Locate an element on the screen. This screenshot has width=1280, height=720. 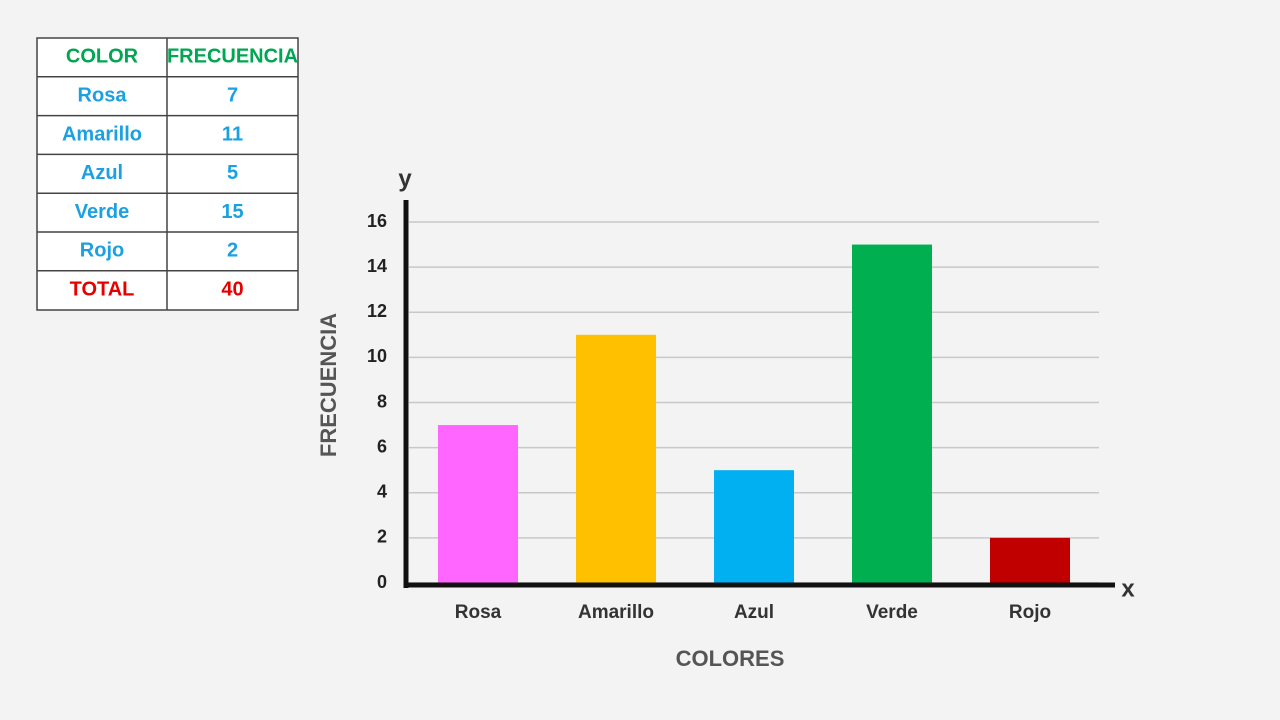
table-cell: Rojo is located at coordinates (102, 251).